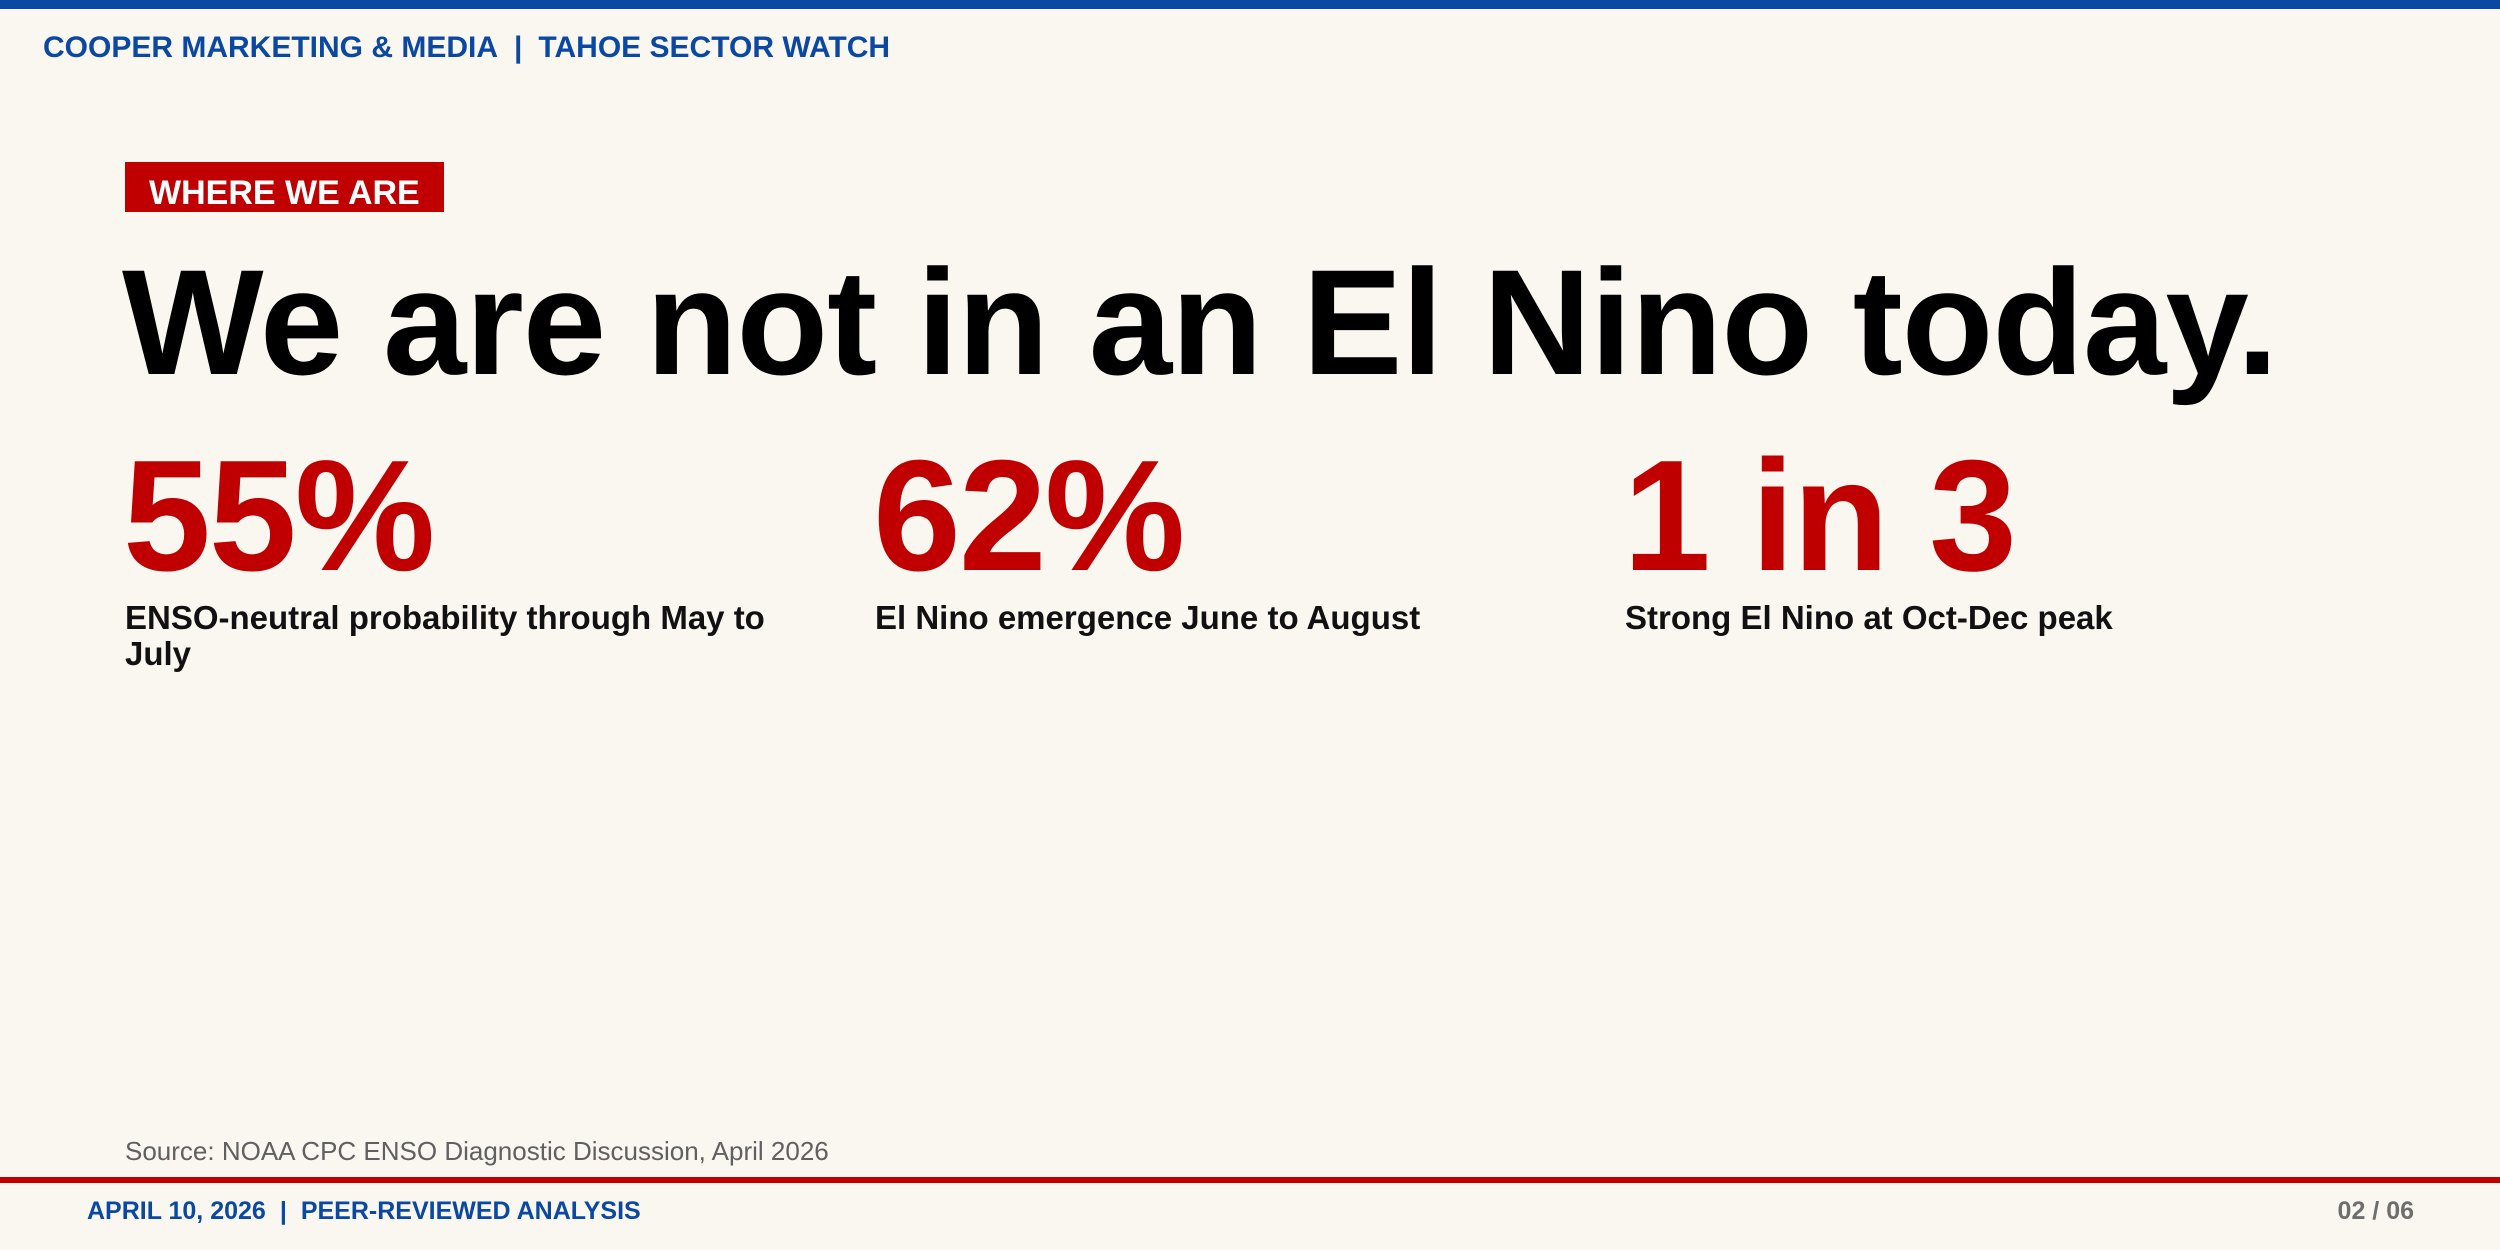 This screenshot has height=1250, width=2500. I want to click on stat-block-emergence: 62% El Nino emergence June to August, so click(1213, 536).